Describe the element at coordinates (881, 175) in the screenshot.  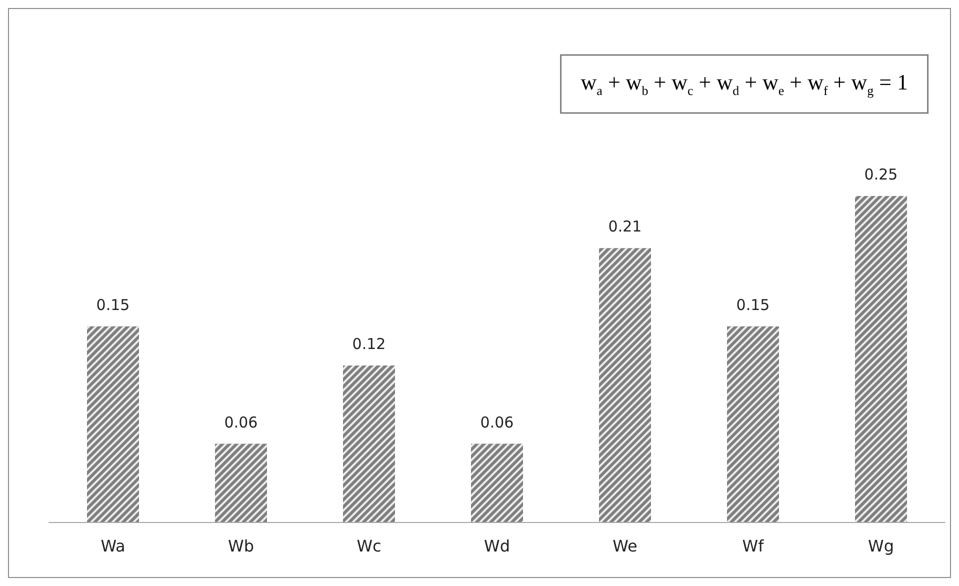
I see `data-label: 0.25` at that location.